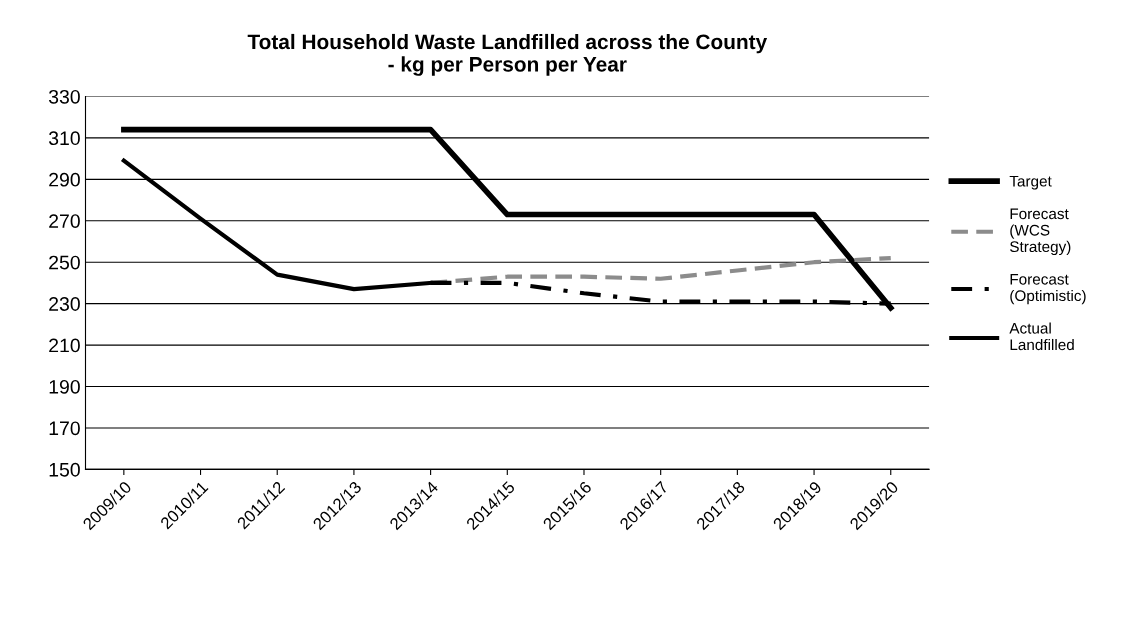  I want to click on y-tick-label: 230, so click(64, 304).